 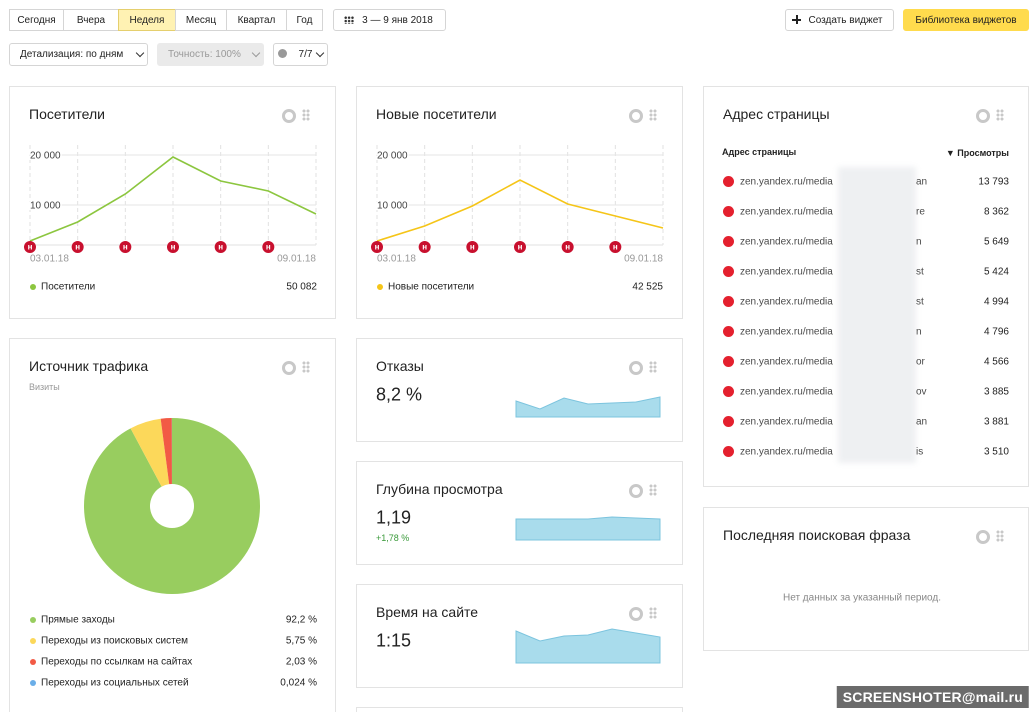 What do you see at coordinates (45, 206) in the screenshot?
I see `y-tick-label: 10 000` at bounding box center [45, 206].